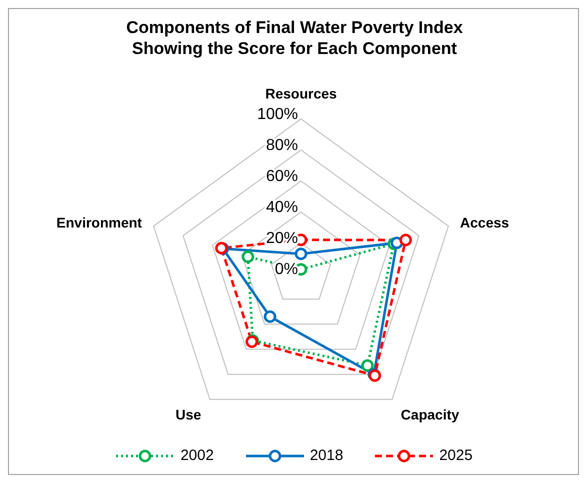  Describe the element at coordinates (301, 94) in the screenshot. I see `spoke-label: Resources` at that location.